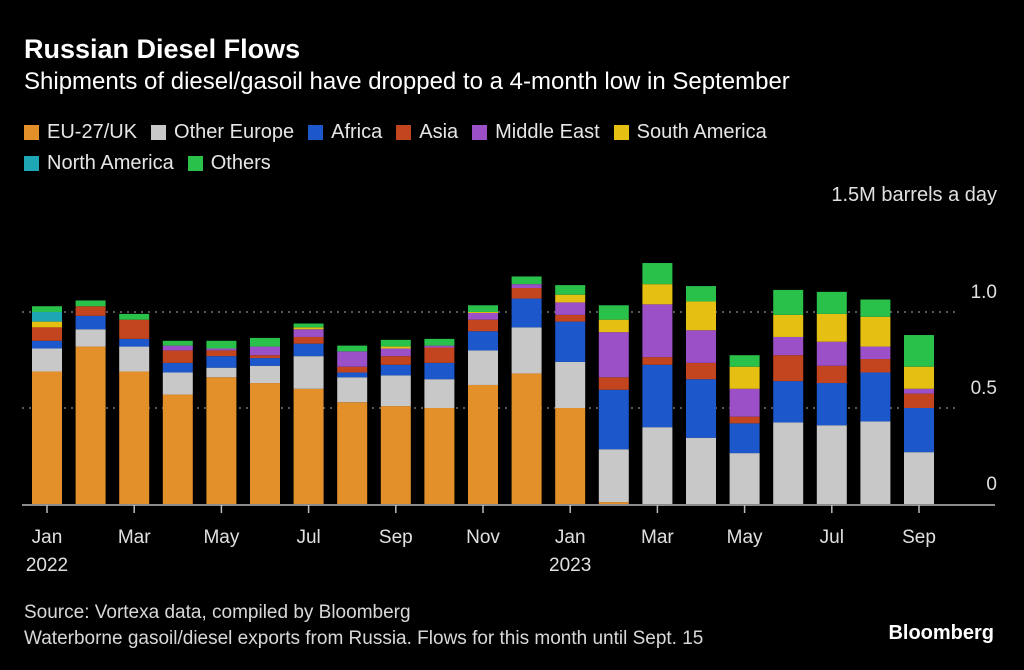  I want to click on bloomberg-logo: Bloomberg, so click(941, 633).